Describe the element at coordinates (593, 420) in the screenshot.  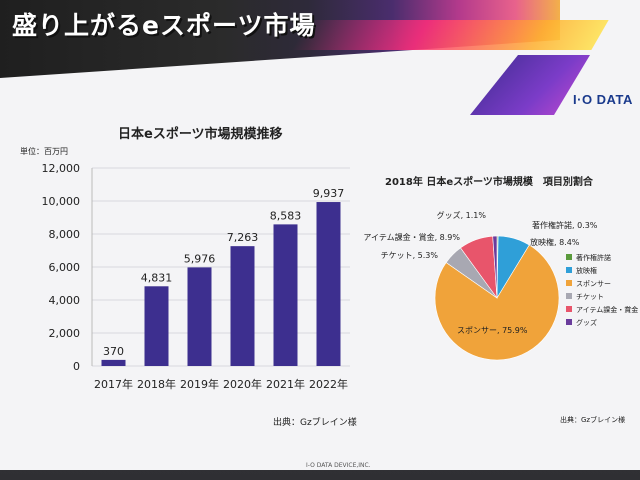
I see `pie-chart-source: 出典：Gzブレイン様` at that location.